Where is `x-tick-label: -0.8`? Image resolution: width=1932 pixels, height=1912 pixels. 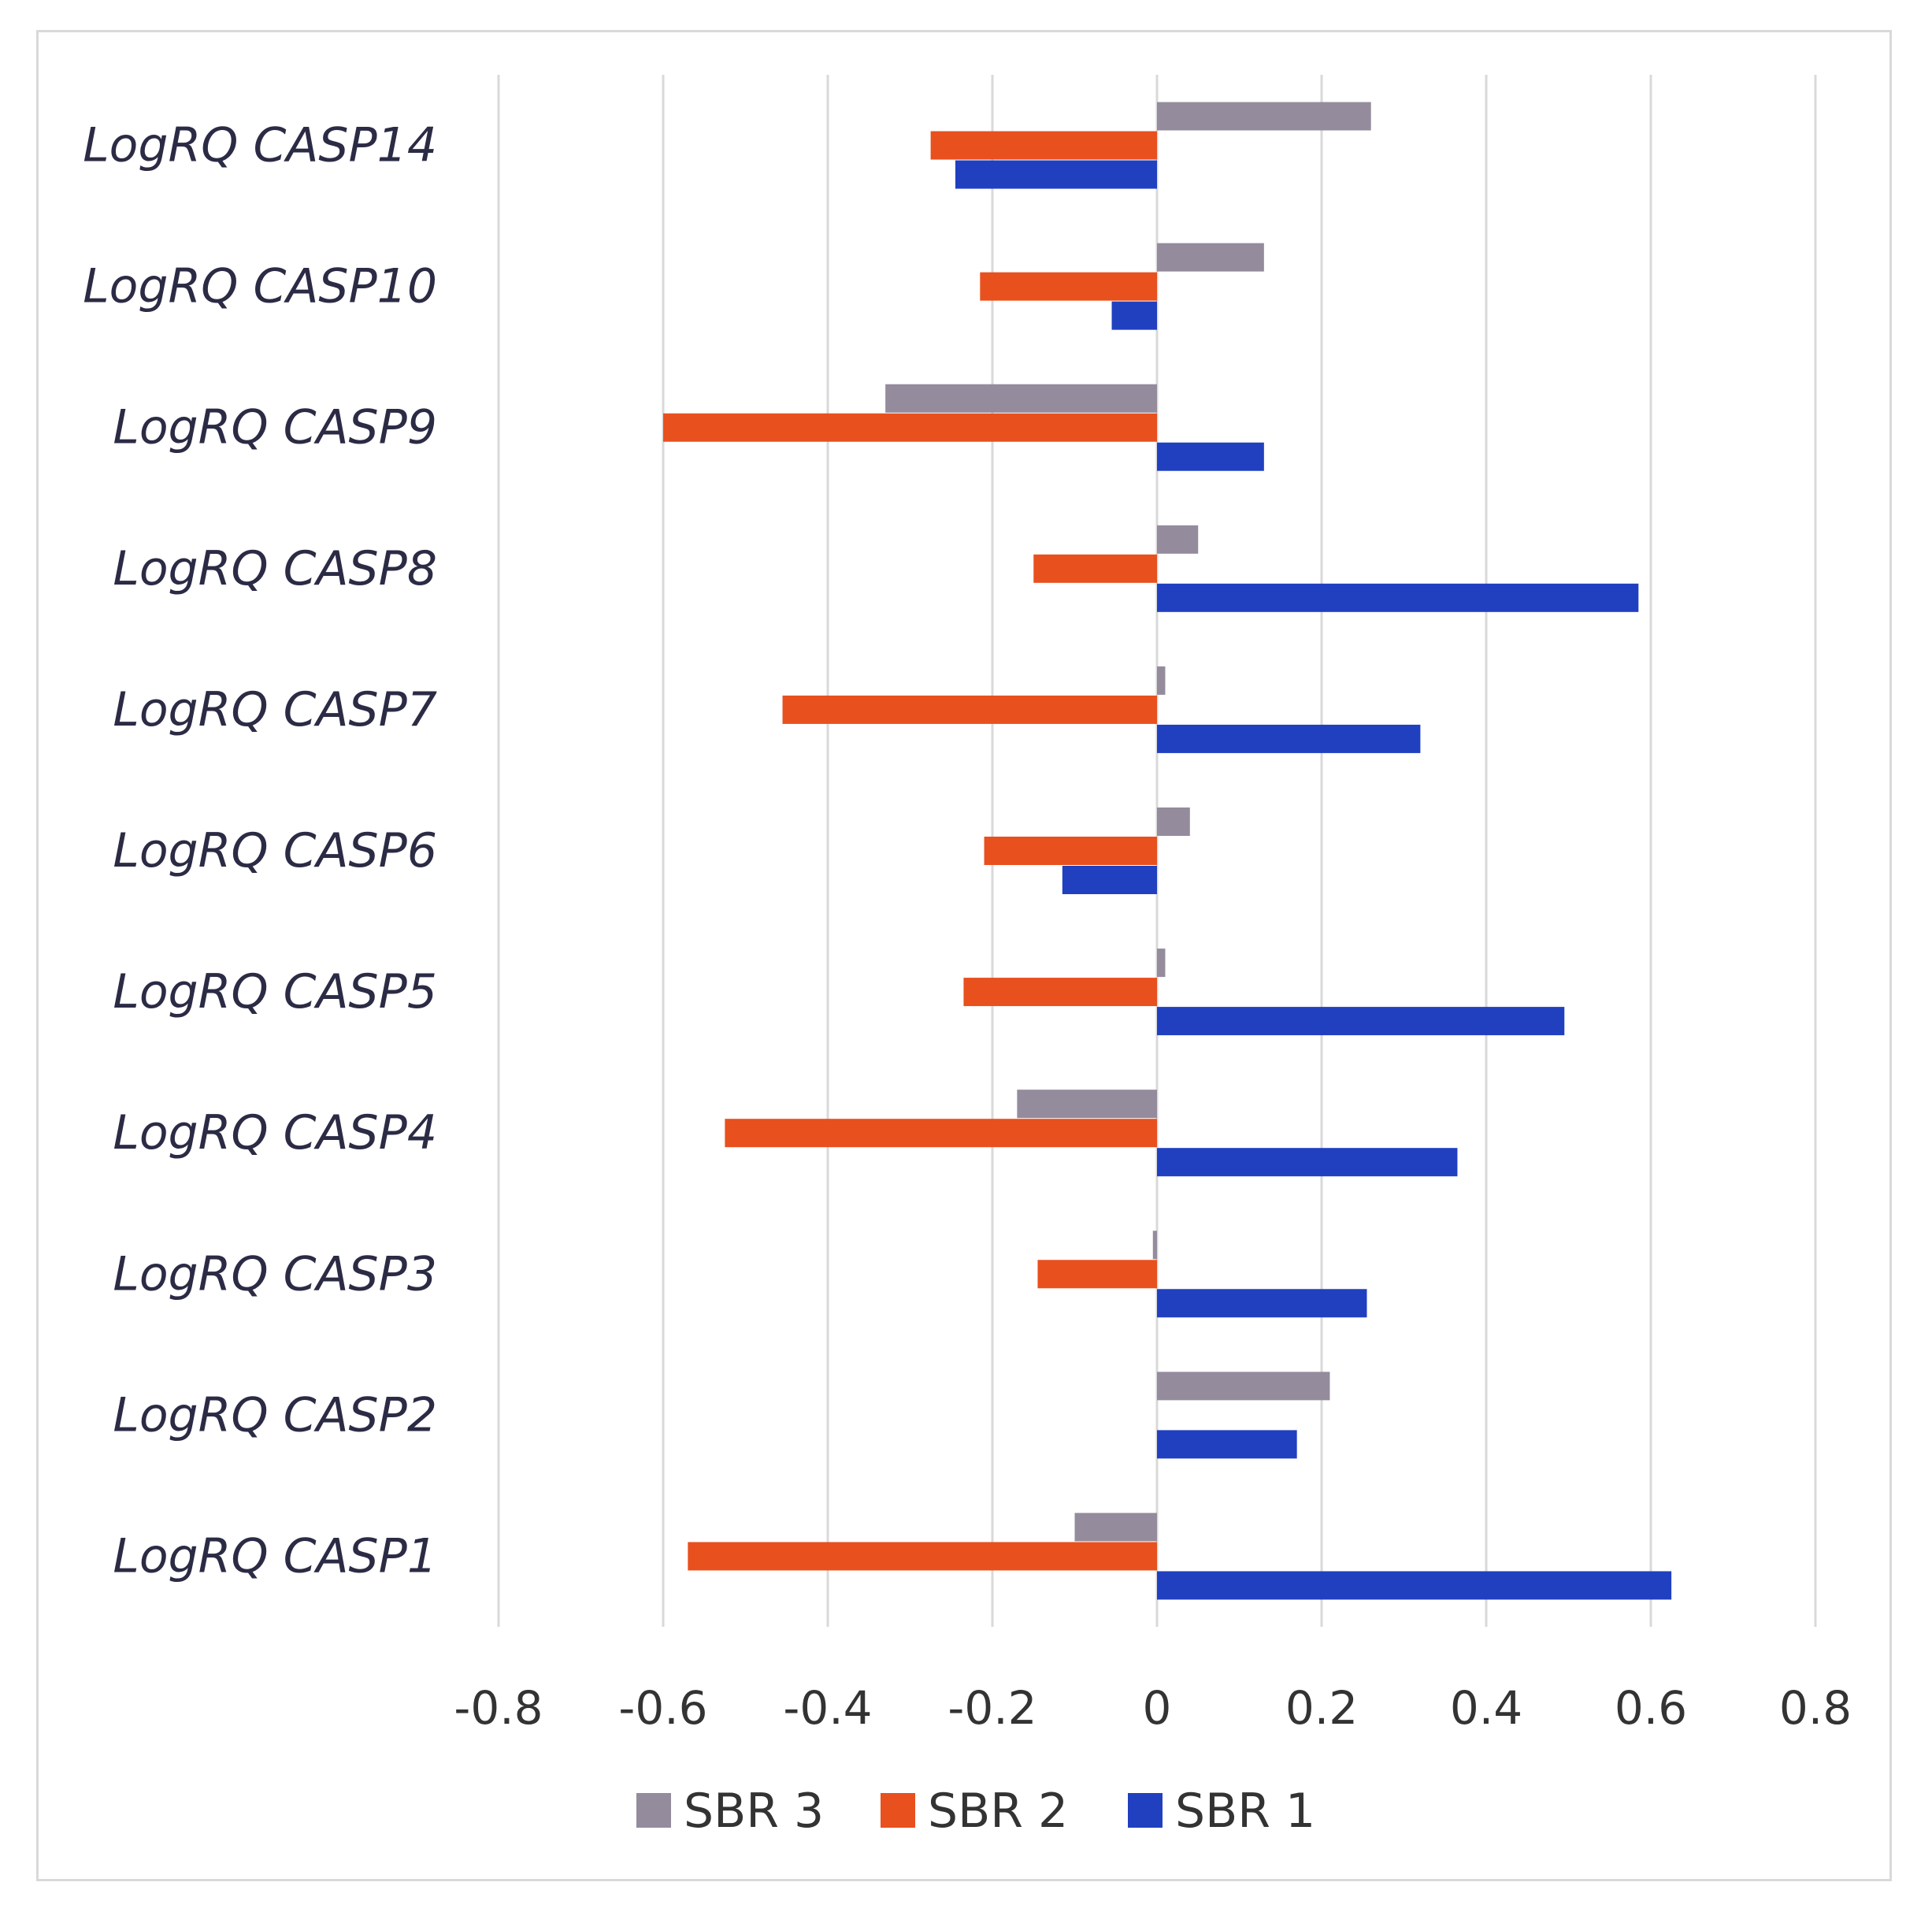 x-tick-label: -0.8 is located at coordinates (498, 1708).